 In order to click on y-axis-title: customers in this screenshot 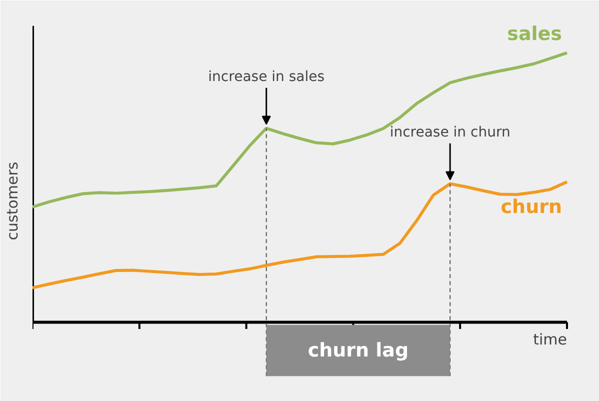, I will do `click(13, 201)`.